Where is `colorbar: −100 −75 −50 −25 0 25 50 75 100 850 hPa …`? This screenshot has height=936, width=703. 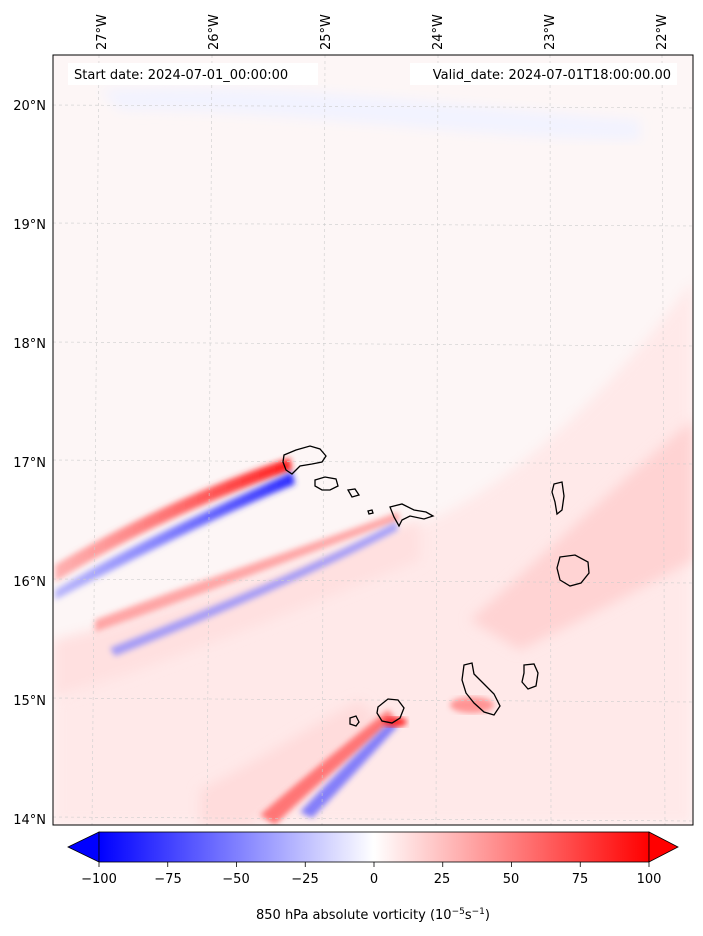 colorbar: −100 −75 −50 −25 0 25 50 75 100 850 hPa … is located at coordinates (373, 877).